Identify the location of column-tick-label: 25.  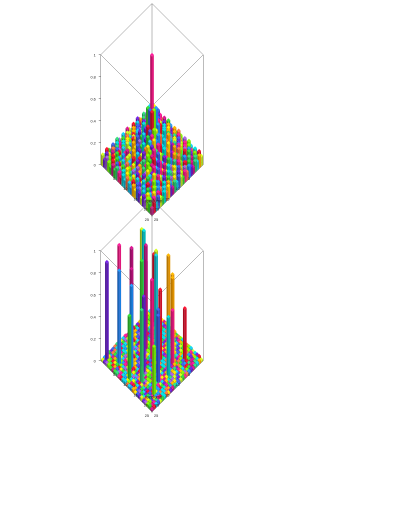
(147, 220).